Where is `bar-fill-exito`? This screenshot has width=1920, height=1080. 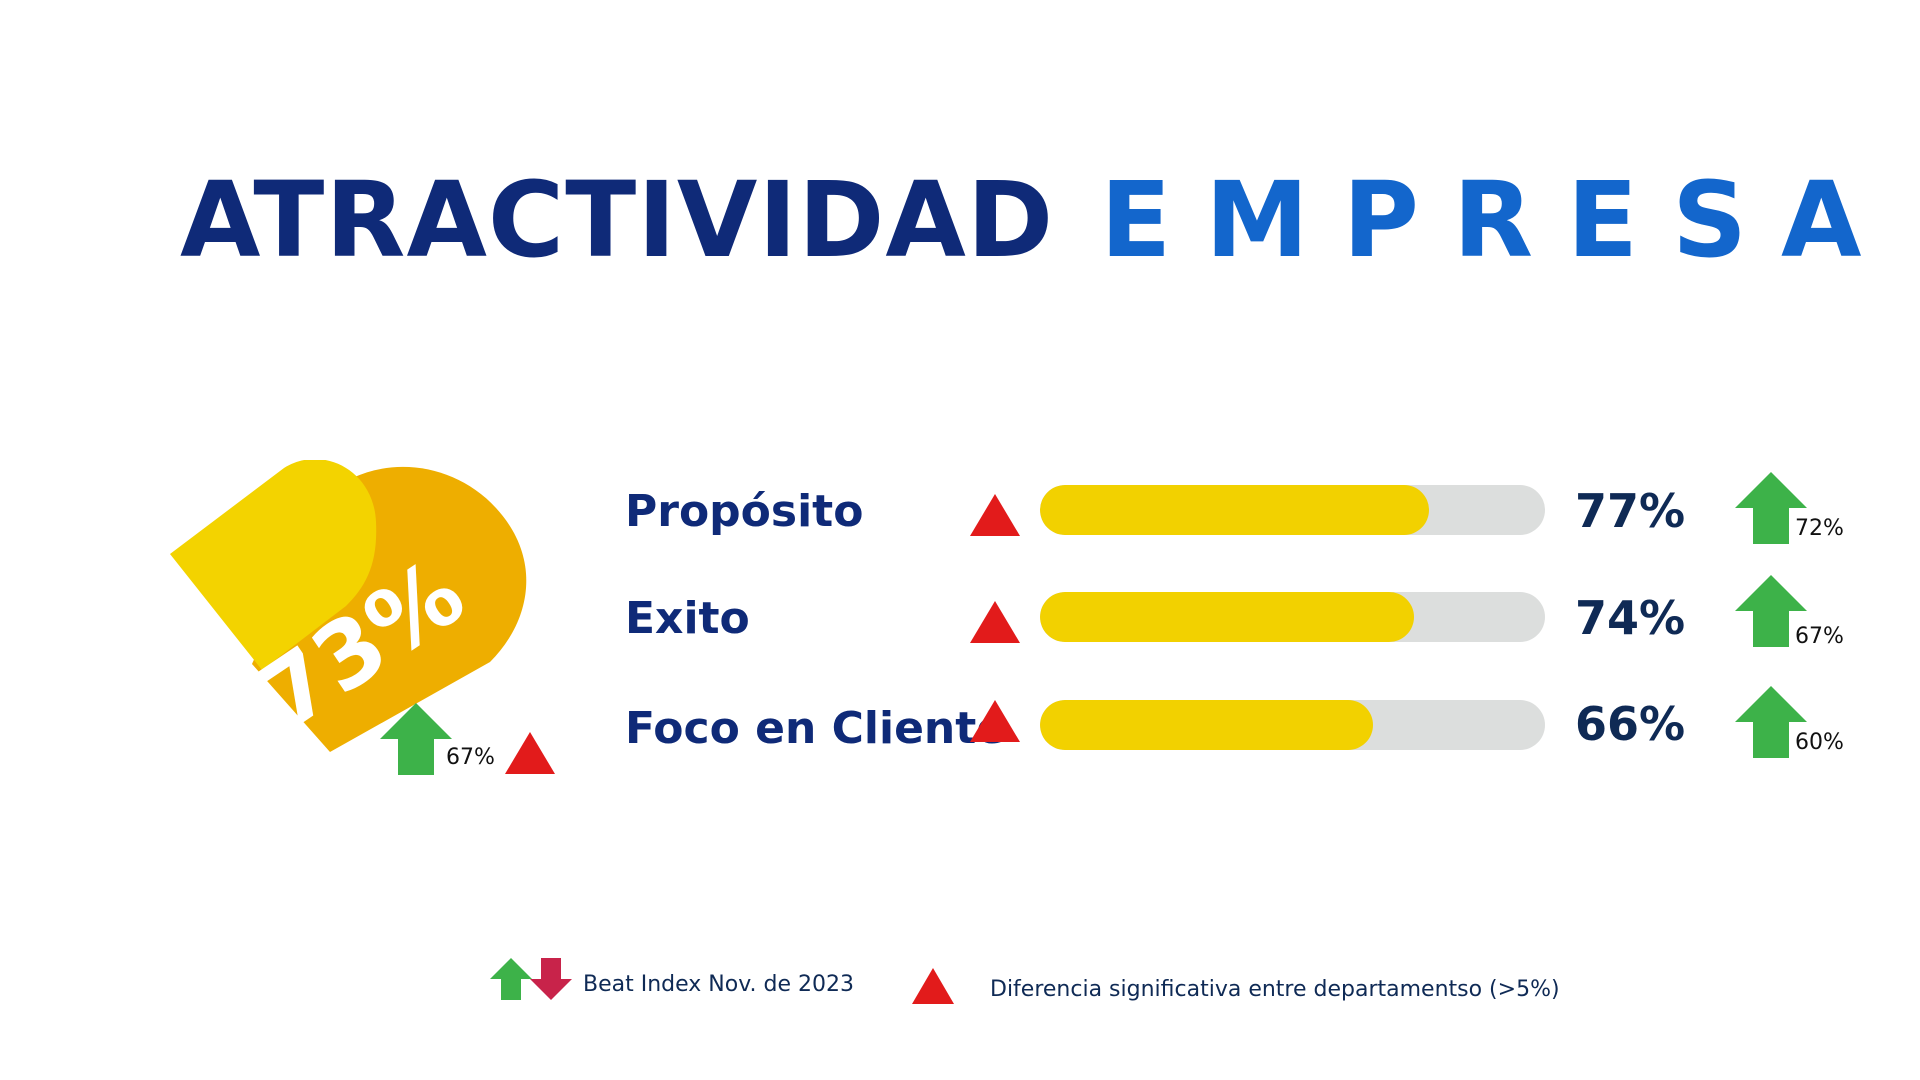 bar-fill-exito is located at coordinates (1227, 617).